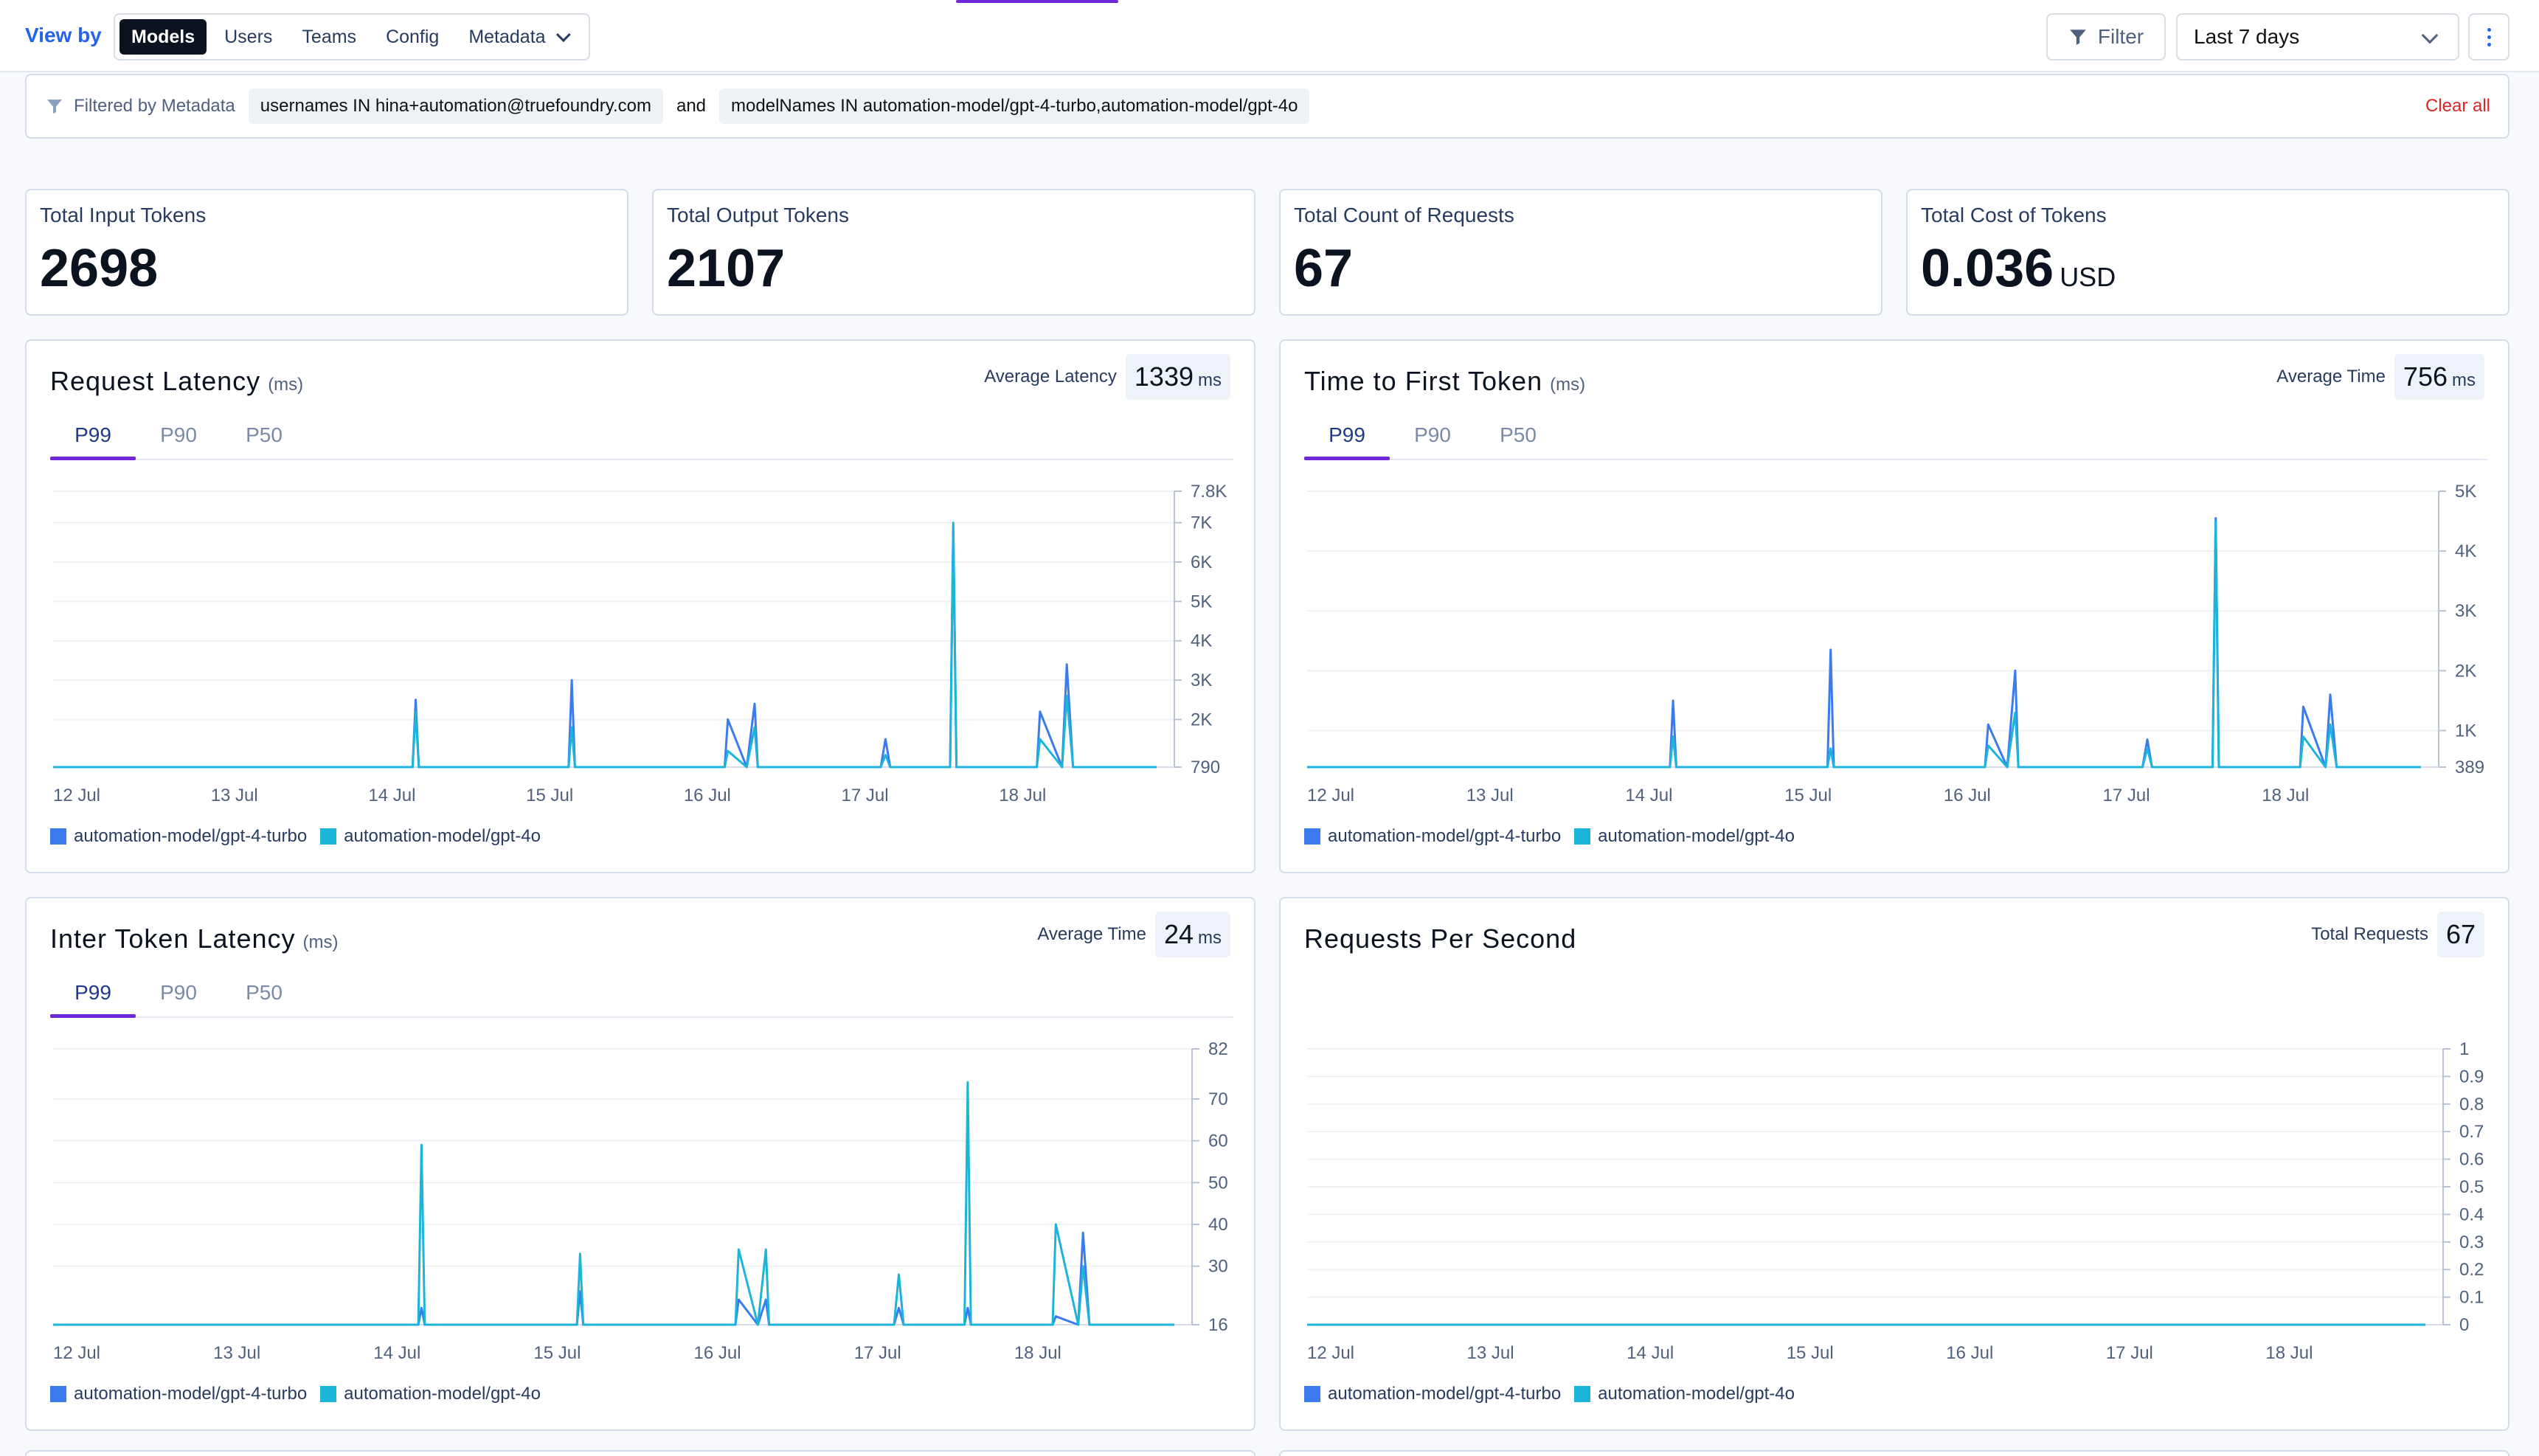 The height and width of the screenshot is (1456, 2539). I want to click on y-tick-label: 1, so click(2464, 1049).